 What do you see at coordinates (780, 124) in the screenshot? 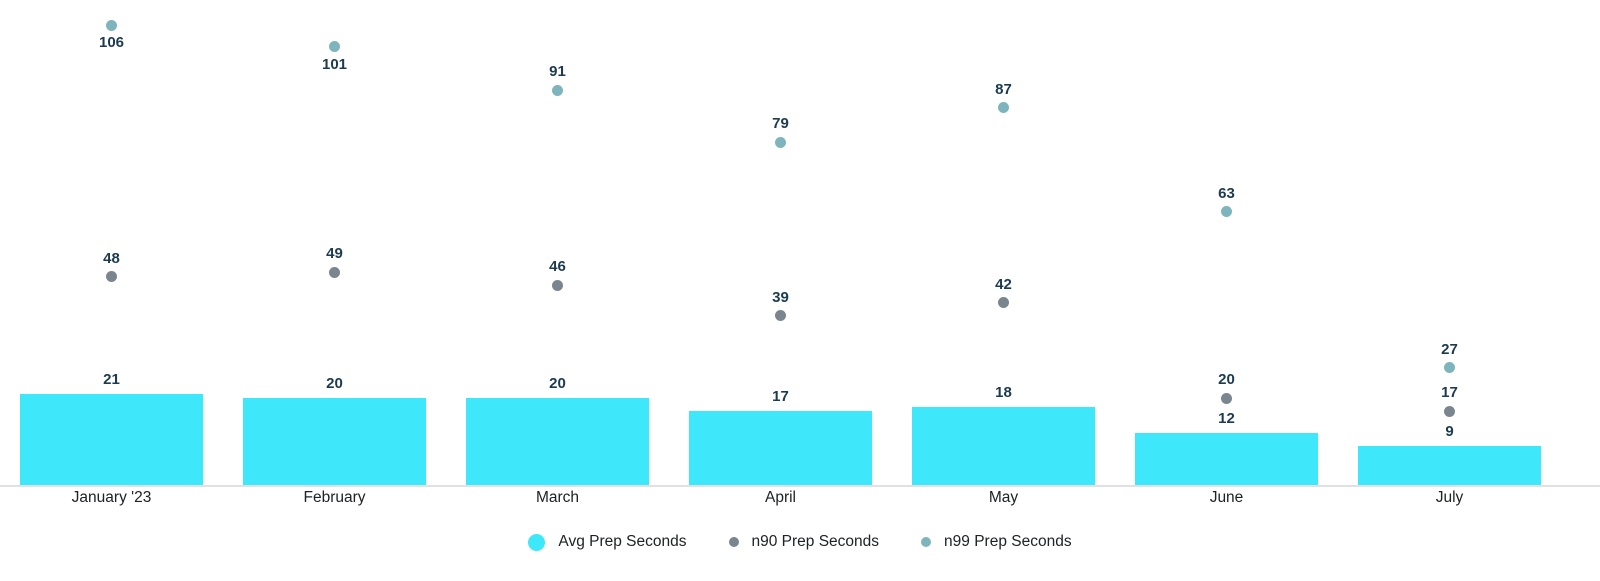
I see `dot-value-label: 79` at bounding box center [780, 124].